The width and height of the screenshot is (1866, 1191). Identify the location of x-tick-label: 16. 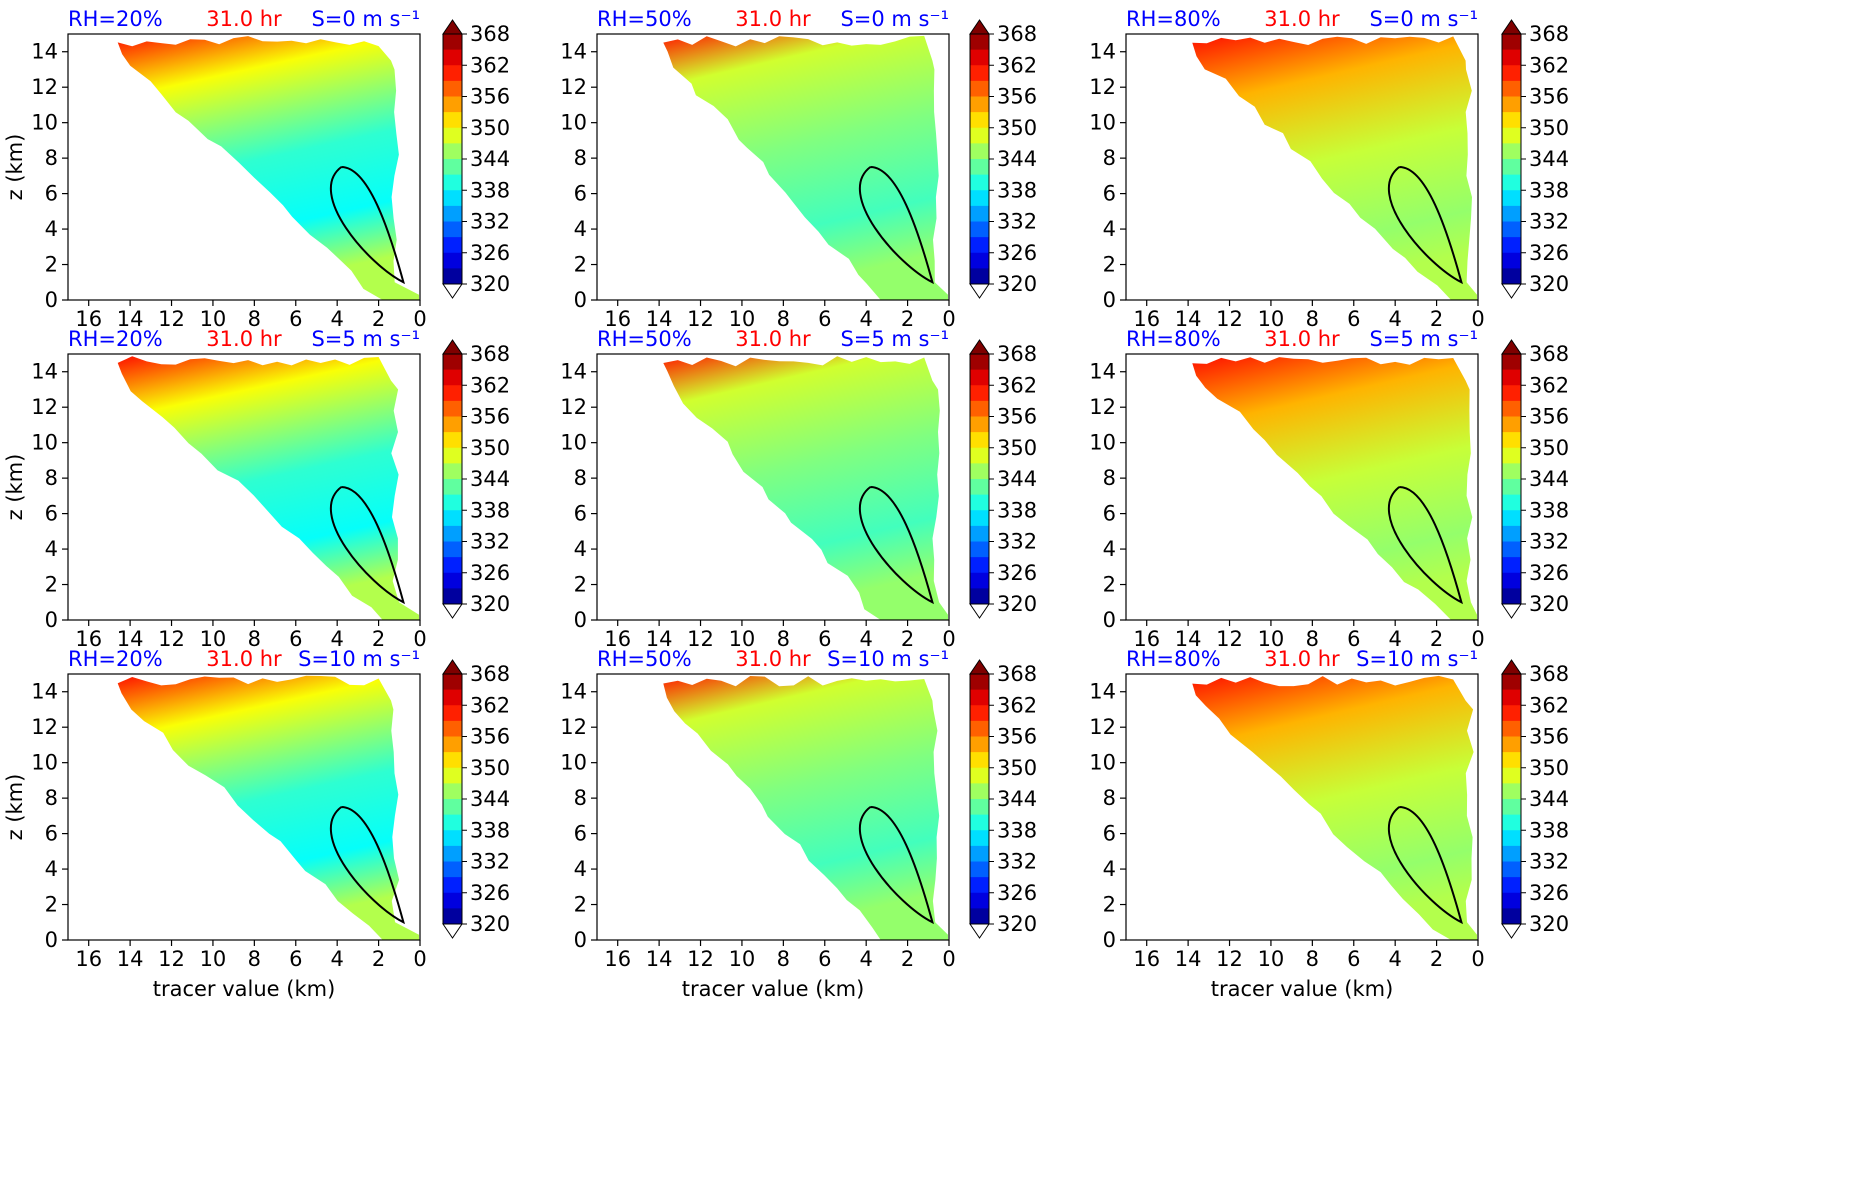
(1146, 639).